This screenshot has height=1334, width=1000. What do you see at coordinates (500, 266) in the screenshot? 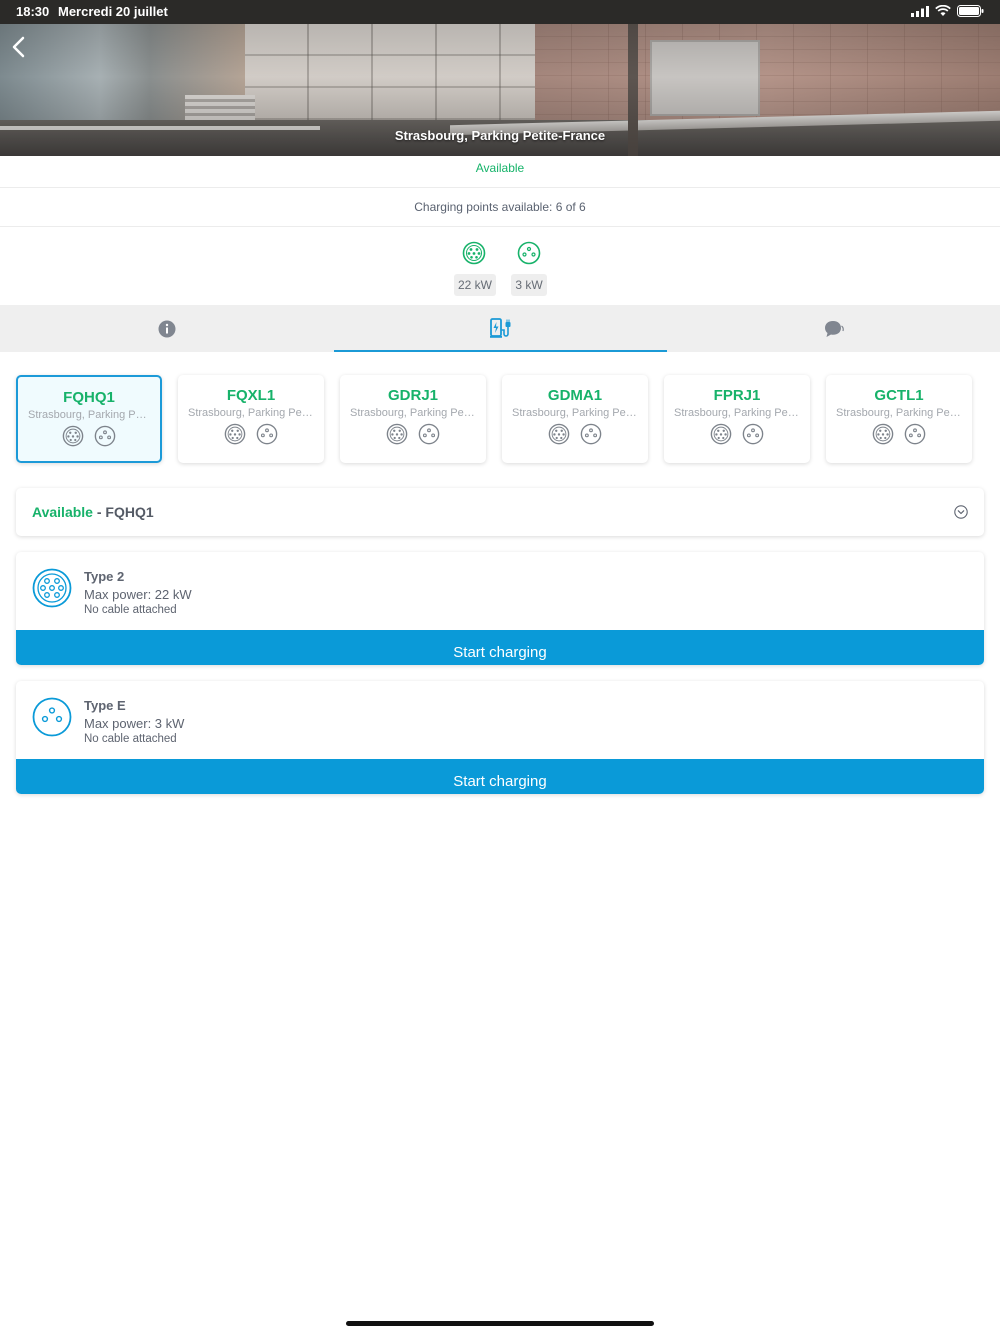
I see `power-options: 22 kW 3 kW` at bounding box center [500, 266].